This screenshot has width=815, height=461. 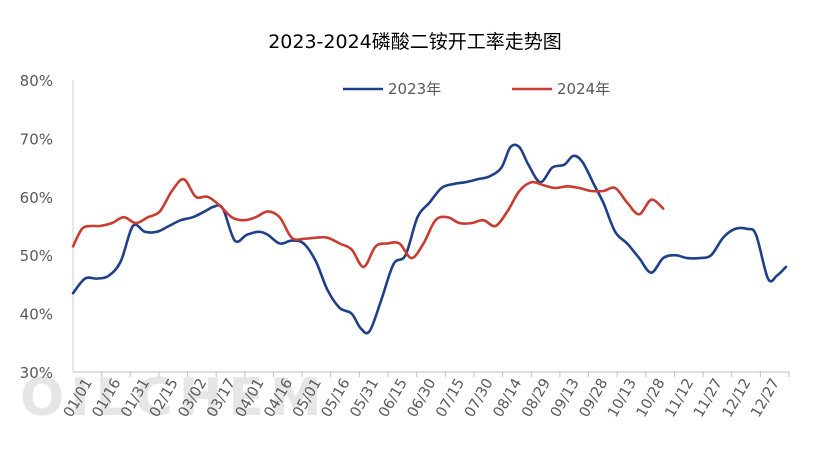 What do you see at coordinates (415, 42) in the screenshot?
I see `chart-title: 2023-2024磷酸二铵开工率走势图` at bounding box center [415, 42].